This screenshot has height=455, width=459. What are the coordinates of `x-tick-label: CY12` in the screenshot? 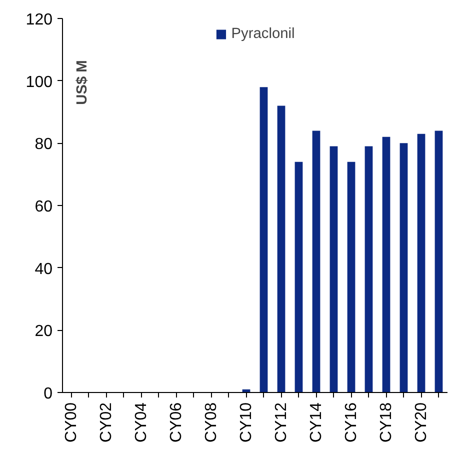 It's located at (281, 422).